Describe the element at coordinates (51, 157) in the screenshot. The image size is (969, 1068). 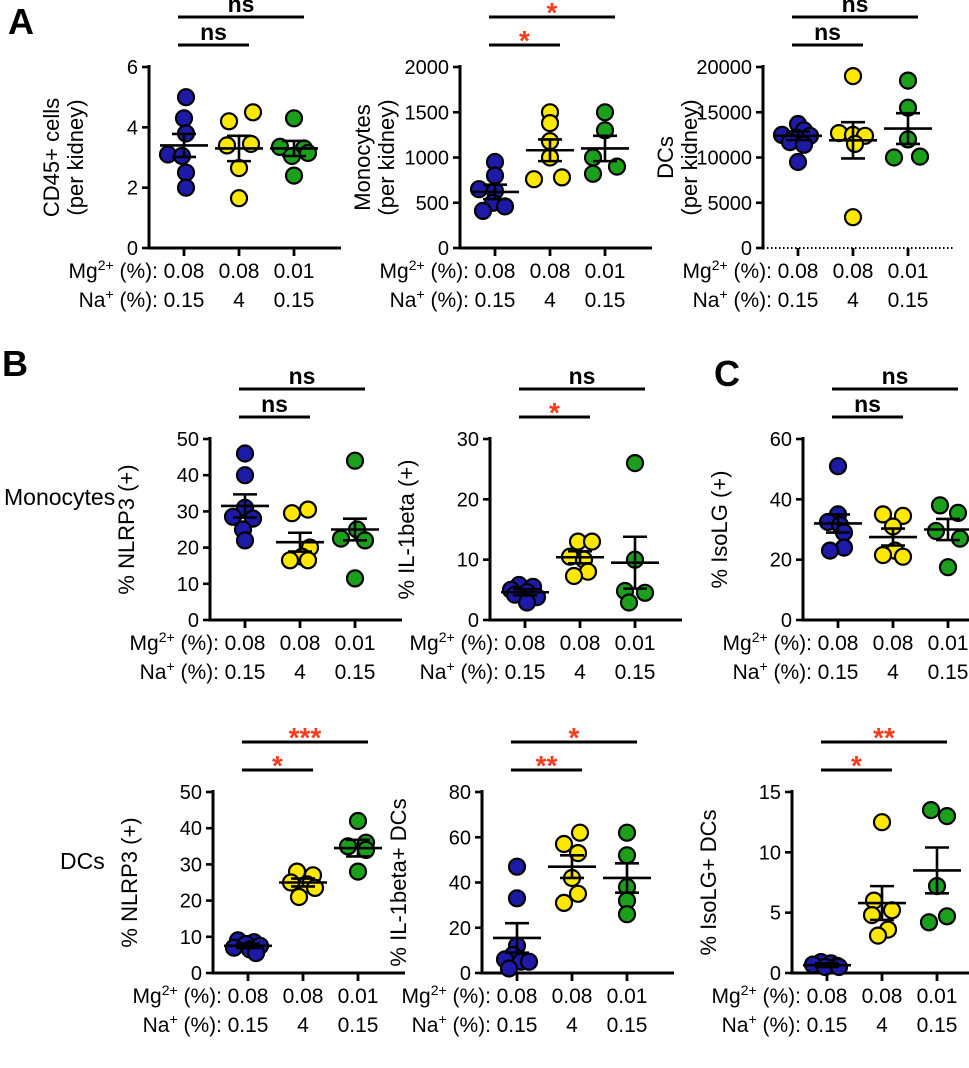
I see `y-axis-label: CD45+ cells` at that location.